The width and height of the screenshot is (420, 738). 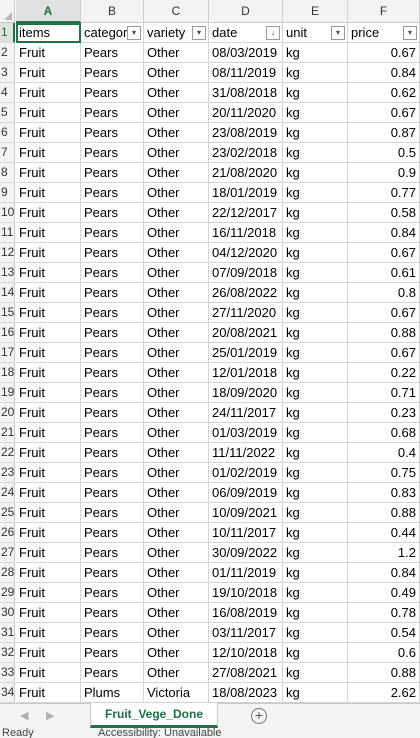 What do you see at coordinates (24, 716) in the screenshot?
I see `prev-sheet-arrow-icon: ◀` at bounding box center [24, 716].